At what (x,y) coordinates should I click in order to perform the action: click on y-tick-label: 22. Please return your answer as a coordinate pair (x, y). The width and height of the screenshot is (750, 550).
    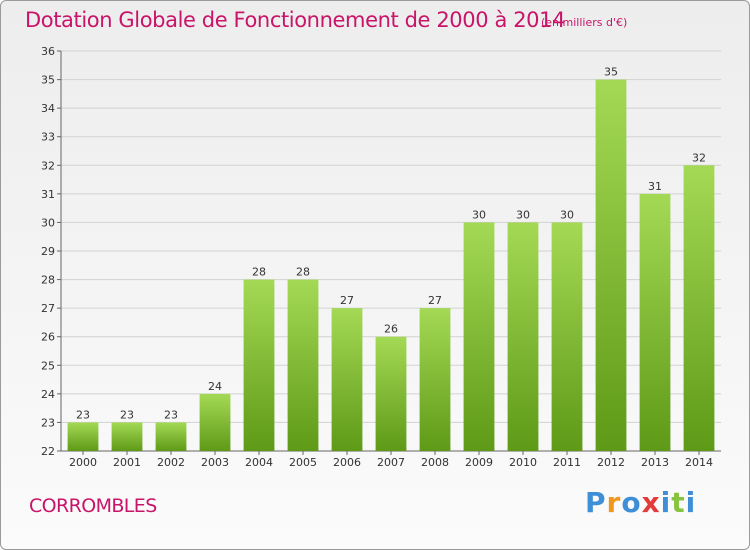
    Looking at the image, I should click on (48, 451).